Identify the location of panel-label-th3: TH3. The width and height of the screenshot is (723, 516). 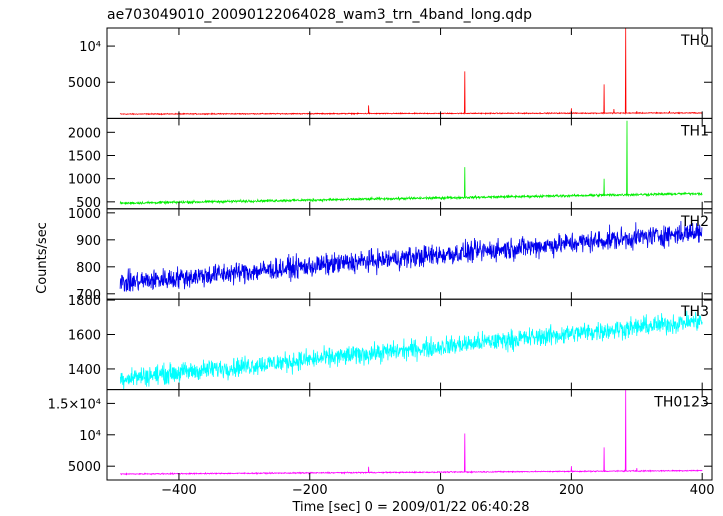
(694, 312).